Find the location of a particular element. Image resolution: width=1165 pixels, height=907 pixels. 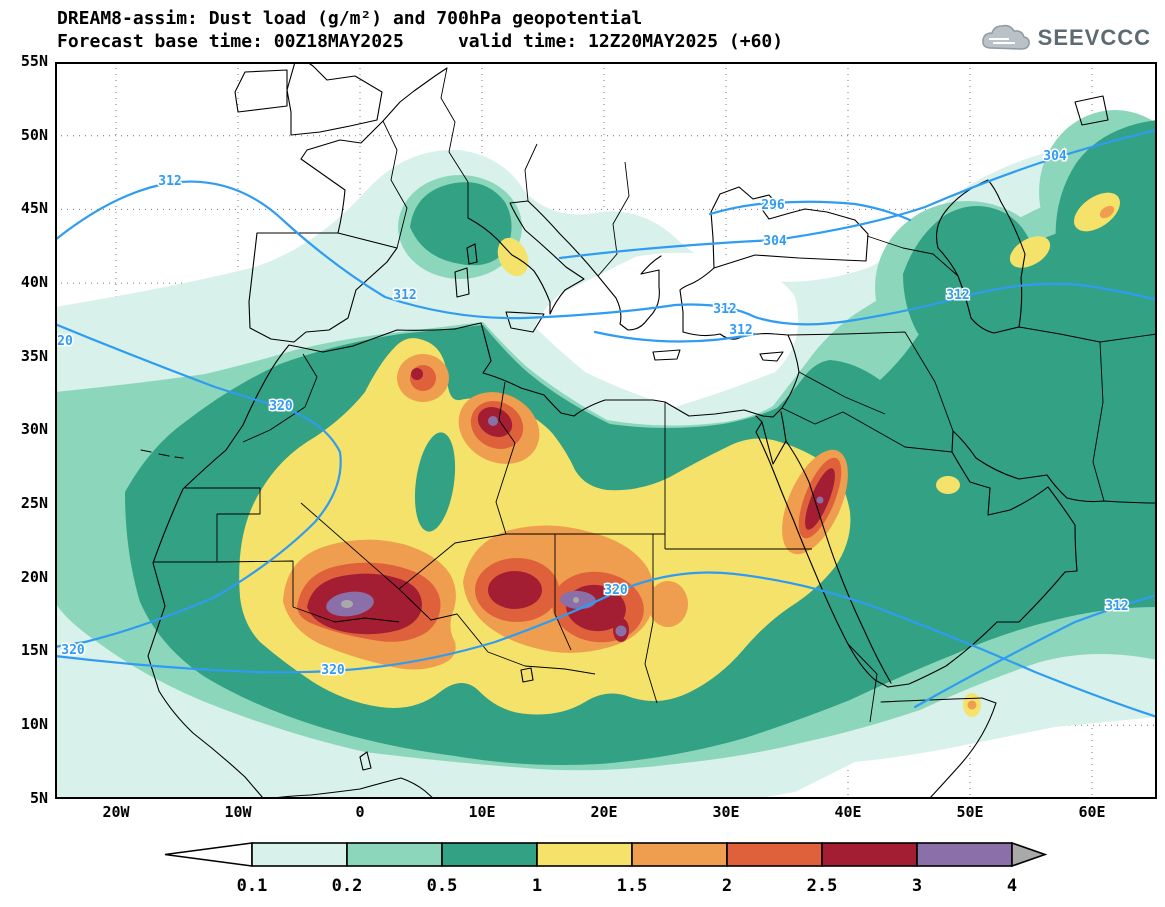

dust-region-3-south is located at coordinates (621, 631).